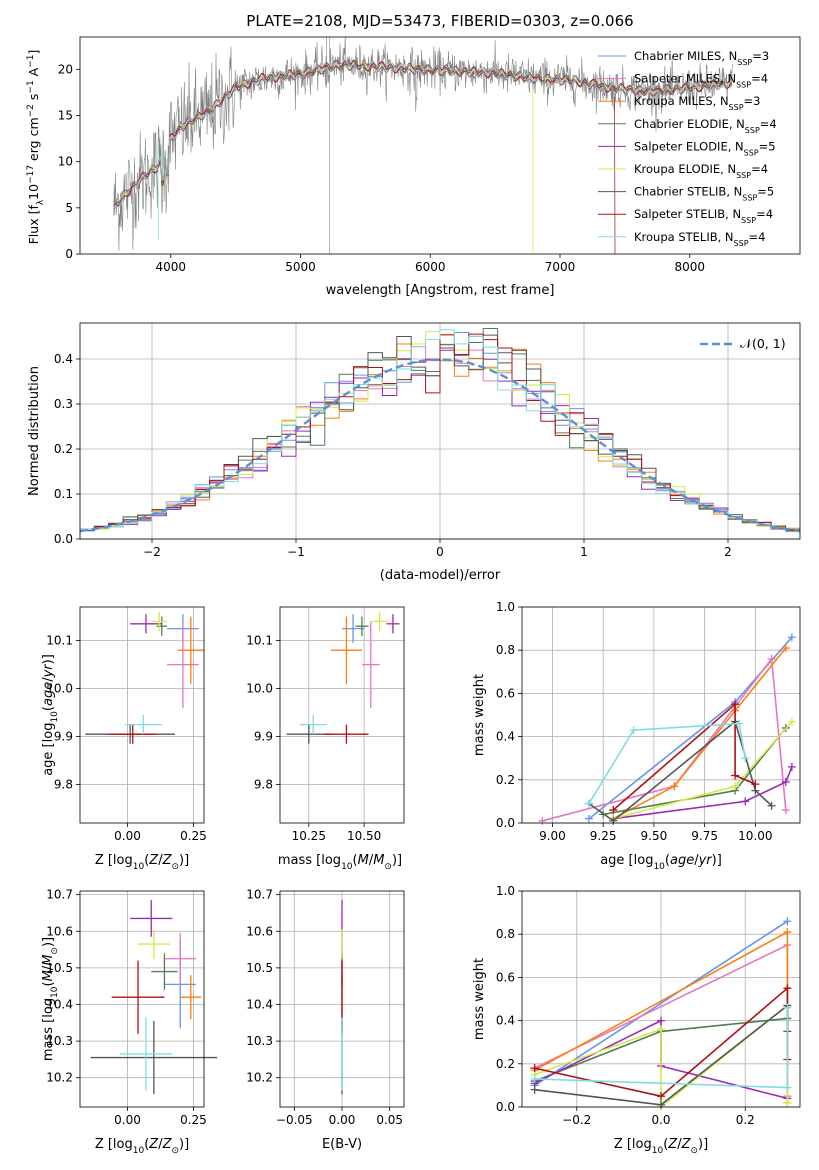  What do you see at coordinates (552, 836) in the screenshot?
I see `age-weight-xtick-label: 9.00` at bounding box center [552, 836].